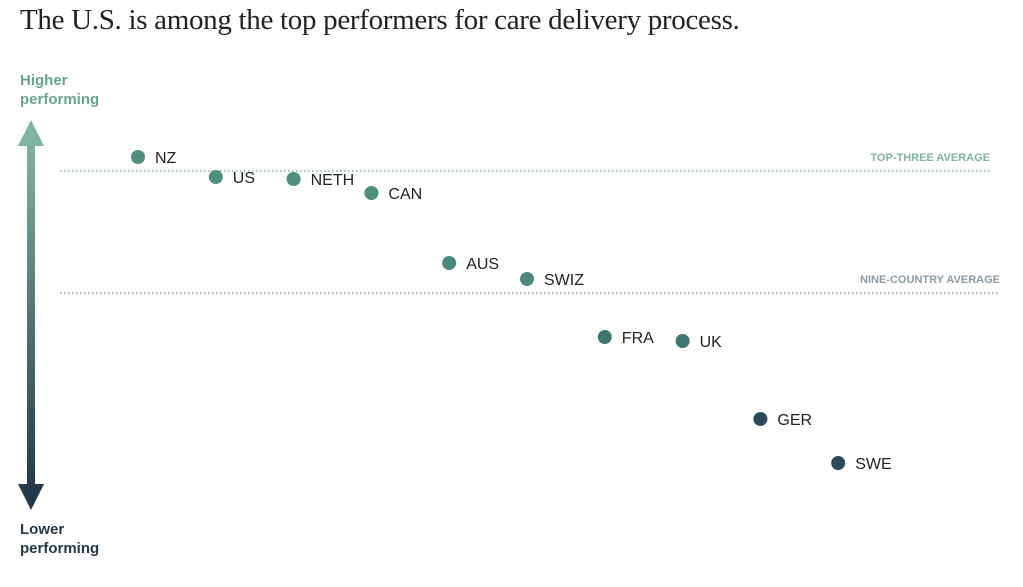 The image size is (1023, 587). I want to click on country-label: SWIZ, so click(564, 280).